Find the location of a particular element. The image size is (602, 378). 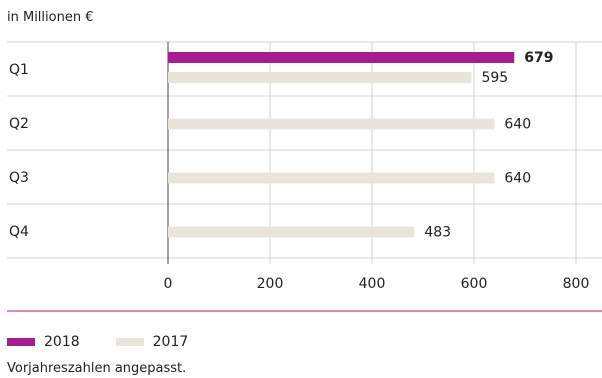

bar-2017-Q3 is located at coordinates (331, 178).